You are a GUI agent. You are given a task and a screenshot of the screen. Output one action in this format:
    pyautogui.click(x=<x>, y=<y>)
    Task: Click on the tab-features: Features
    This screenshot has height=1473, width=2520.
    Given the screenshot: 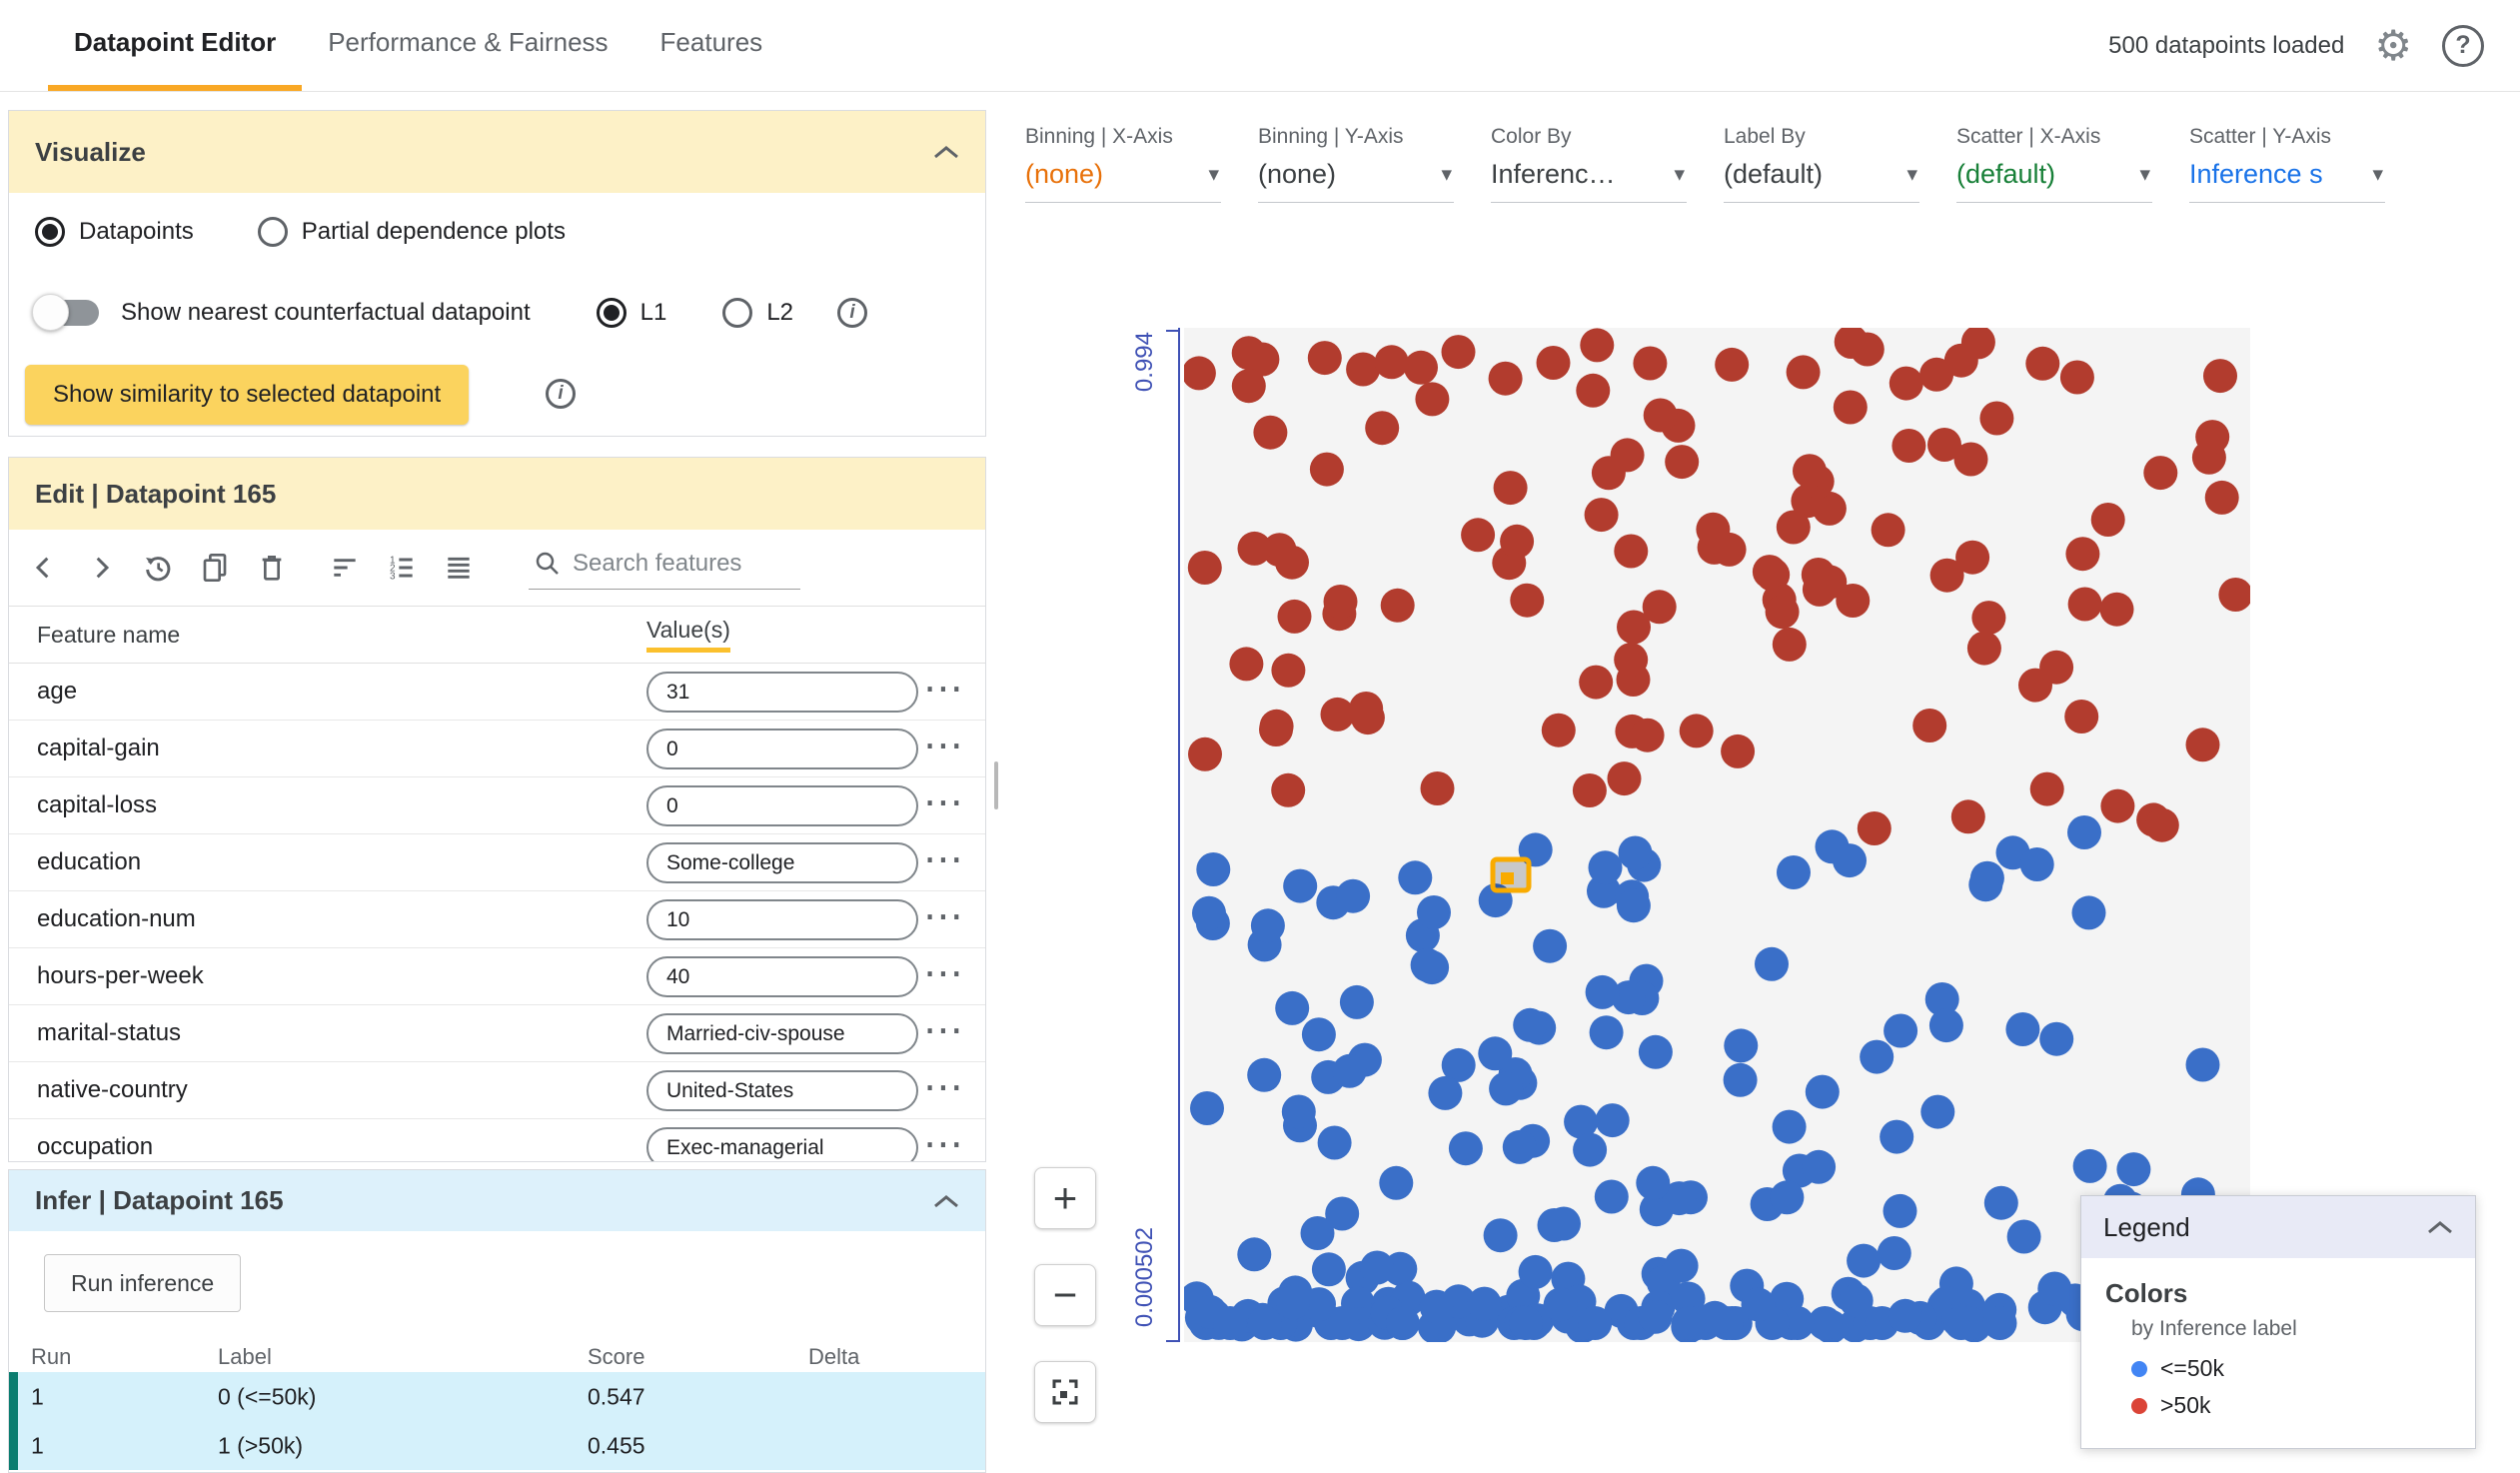 What is the action you would take?
    pyautogui.click(x=711, y=42)
    